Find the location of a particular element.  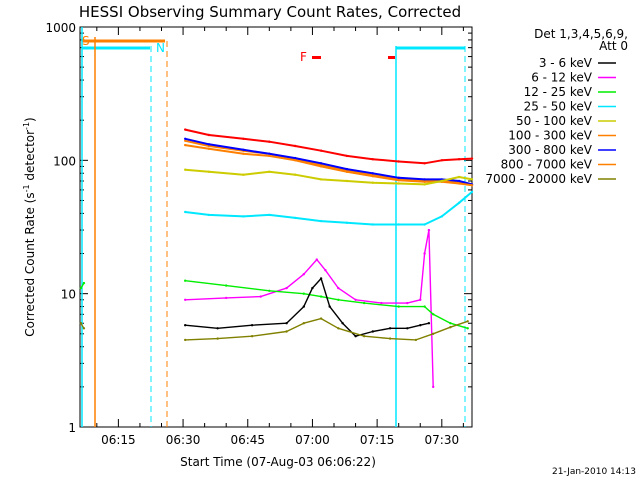

legend-label-7: 800 - 7000 keV is located at coordinates (547, 165).